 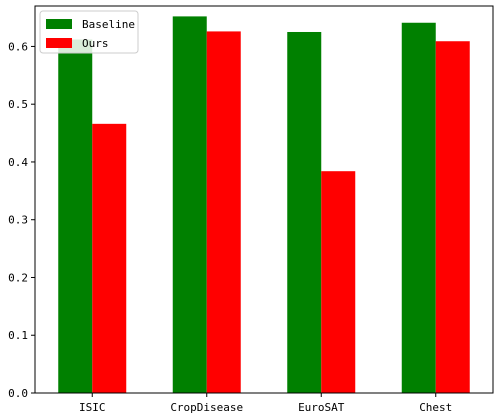 I want to click on y-tick-label: 0.6, so click(x=18, y=46).